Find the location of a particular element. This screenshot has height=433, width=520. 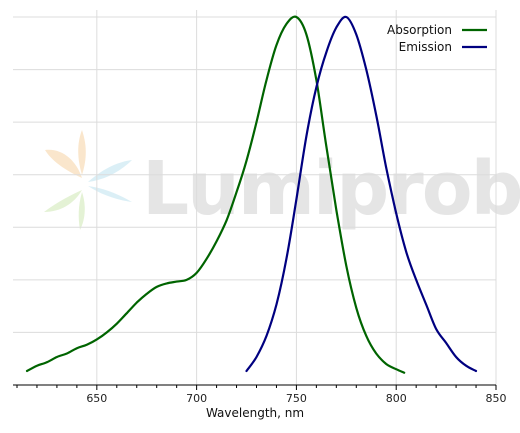

x-tick-label: 800 is located at coordinates (396, 398).